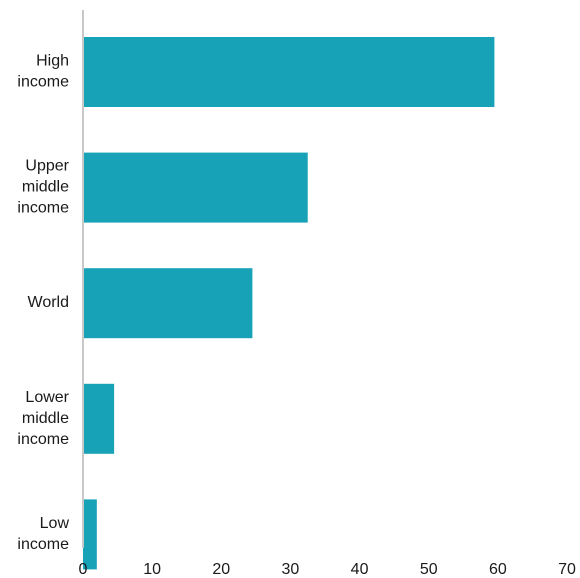 This screenshot has width=580, height=578. I want to click on category-label-1: Upper middle income, so click(43, 187).